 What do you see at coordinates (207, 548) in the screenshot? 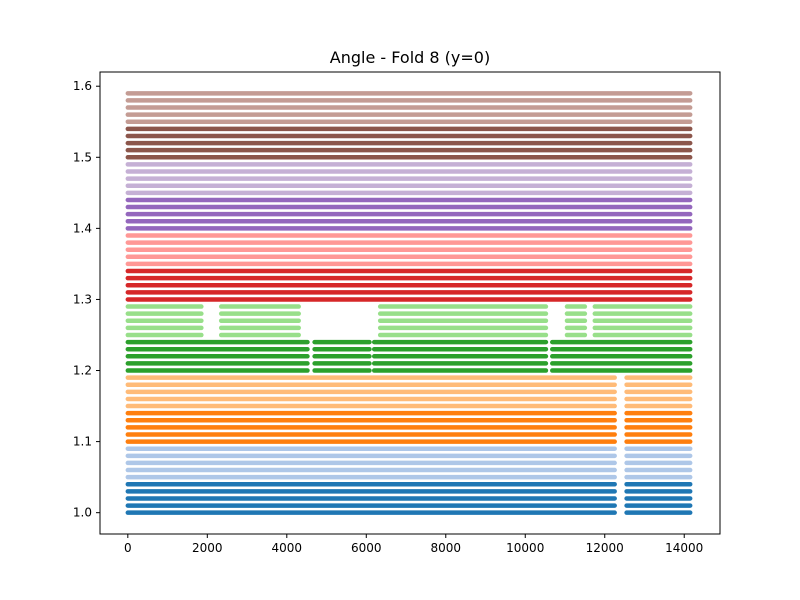
I see `x-tick-label: 2000` at bounding box center [207, 548].